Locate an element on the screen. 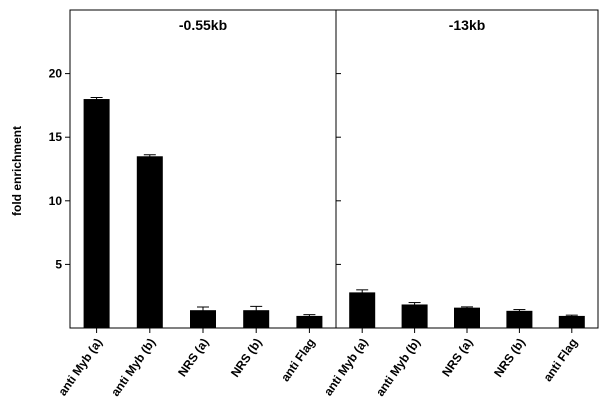 The width and height of the screenshot is (600, 411). y-axis-label: fold enrichment is located at coordinates (17, 171).